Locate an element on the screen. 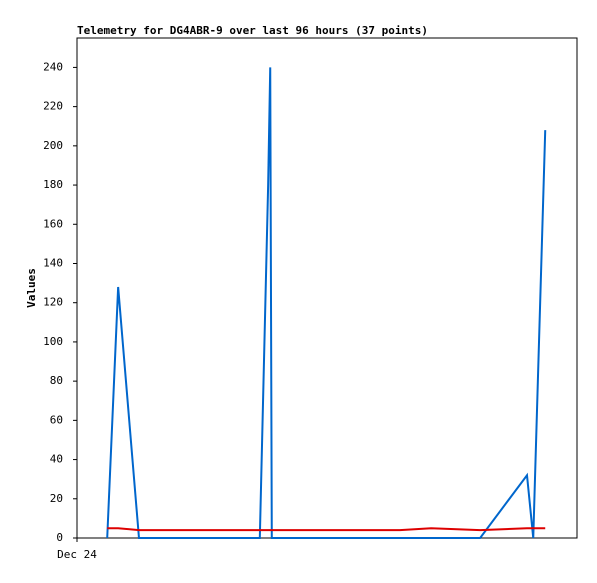 The width and height of the screenshot is (597, 583). y-tick-label: 240 is located at coordinates (53, 66).